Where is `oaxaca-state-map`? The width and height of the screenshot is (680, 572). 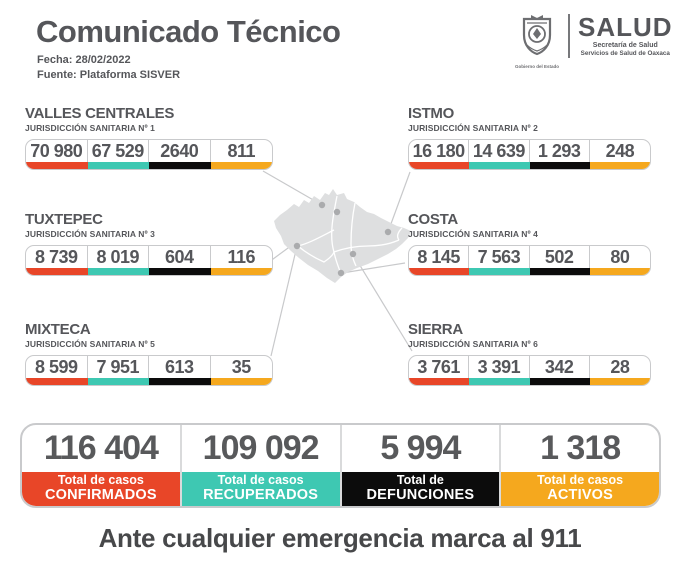
oaxaca-state-map is located at coordinates (342, 236).